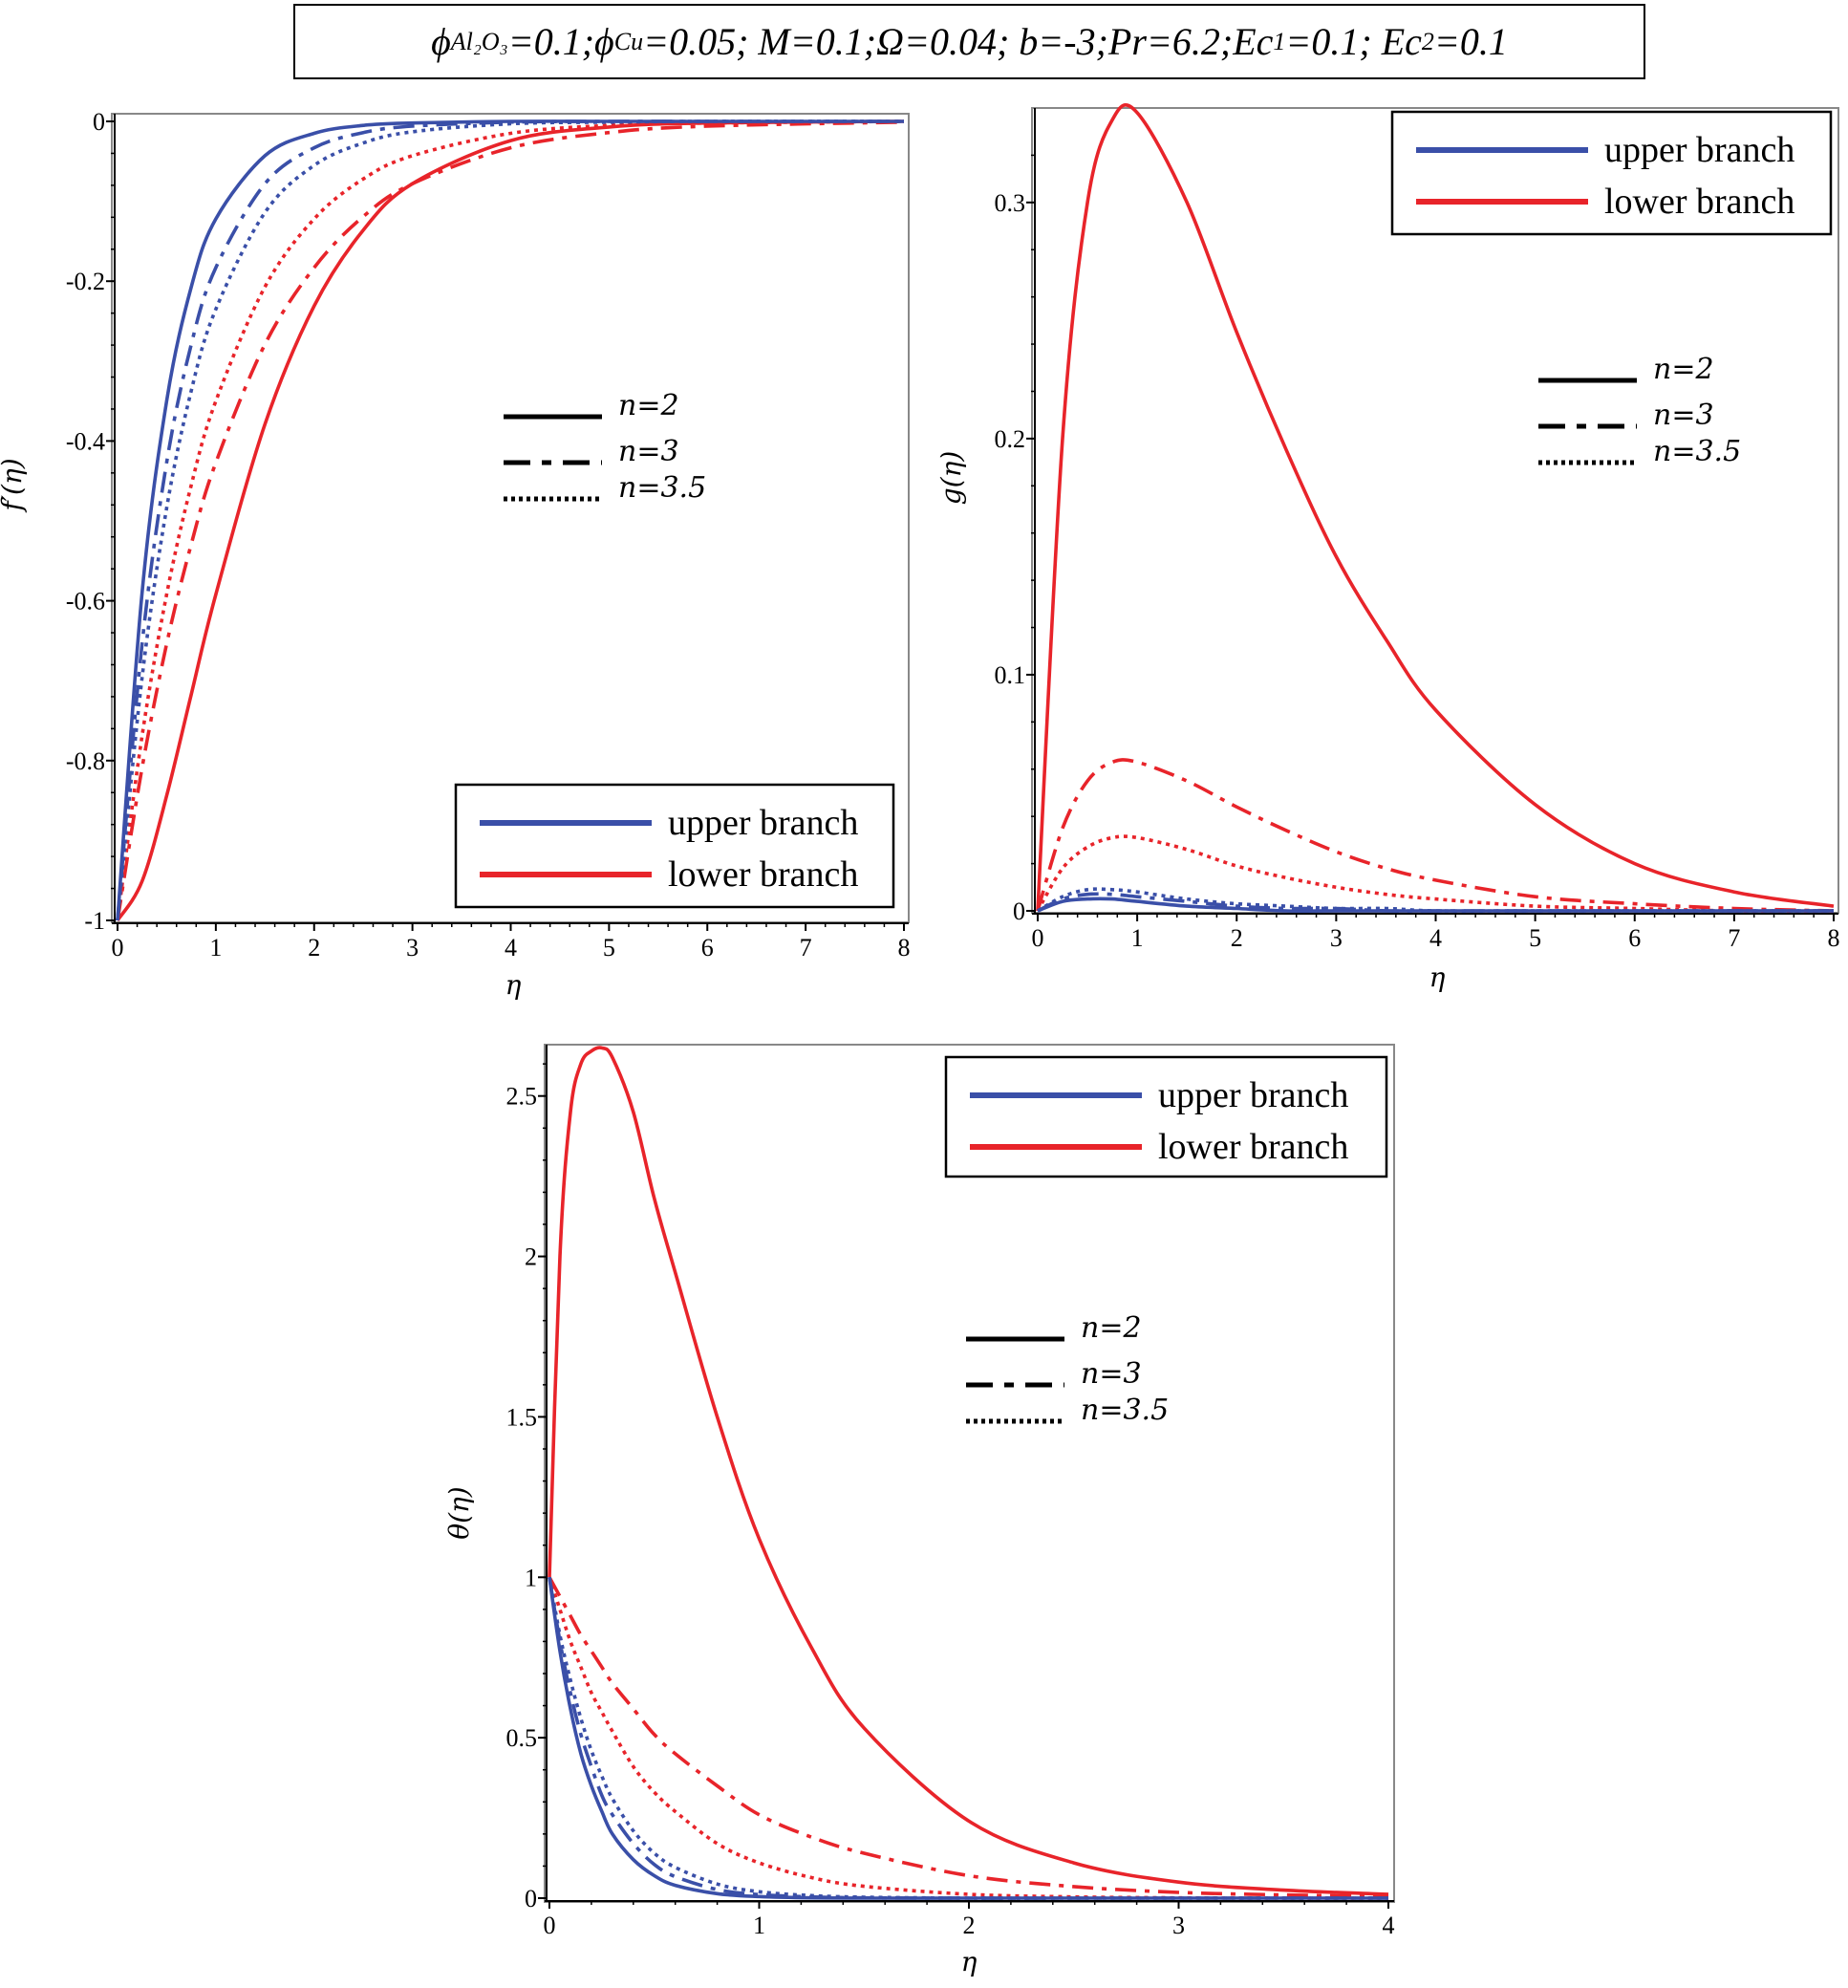 The height and width of the screenshot is (1988, 1848). What do you see at coordinates (459, 1512) in the screenshot?
I see `y-axis-label: θ(η)` at bounding box center [459, 1512].